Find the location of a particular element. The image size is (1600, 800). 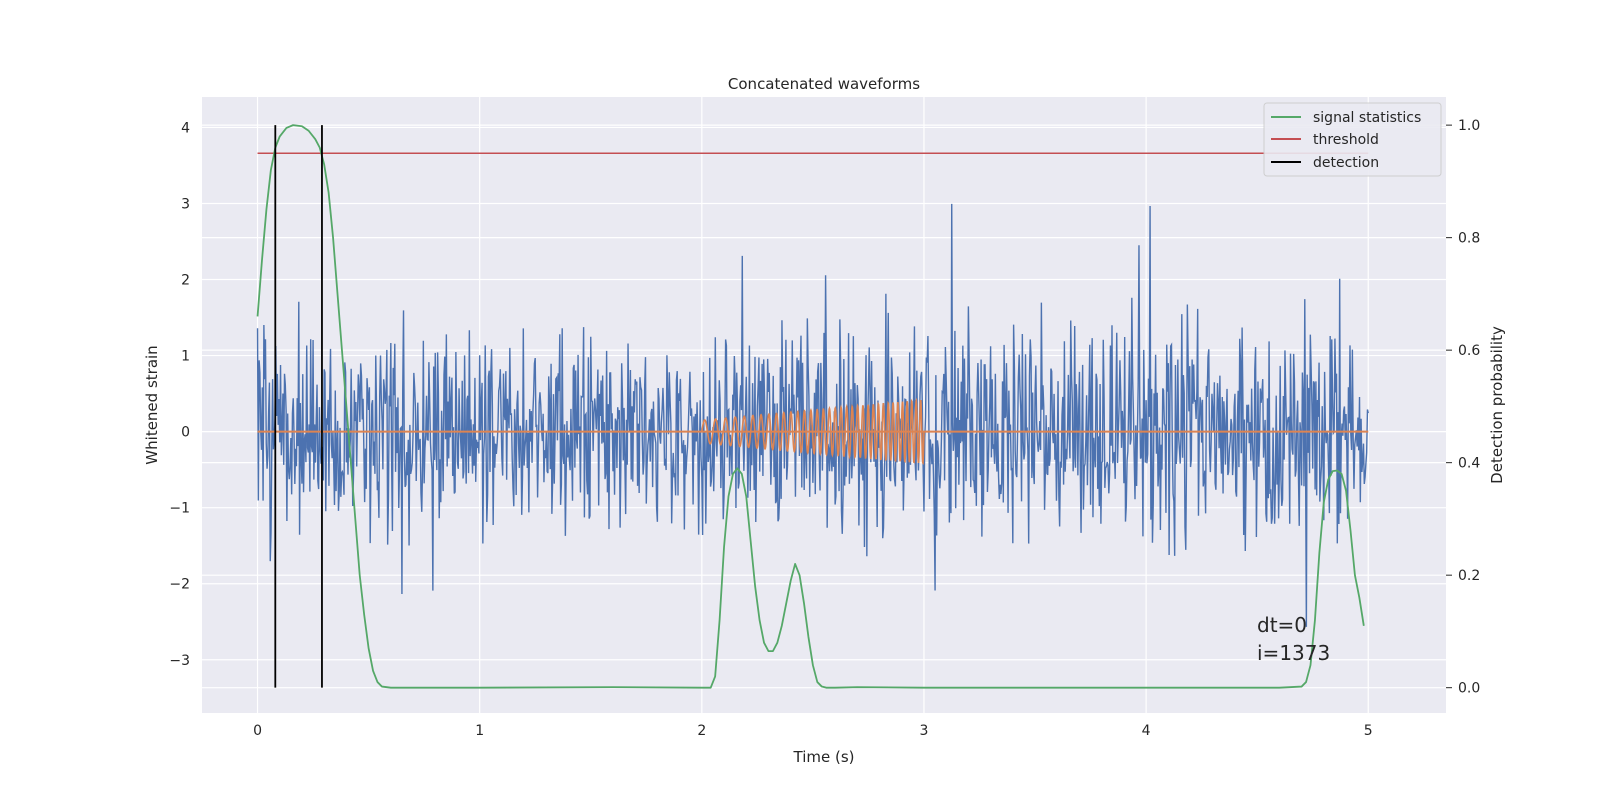

chart-title: Concatenated waveforms is located at coordinates (824, 84).